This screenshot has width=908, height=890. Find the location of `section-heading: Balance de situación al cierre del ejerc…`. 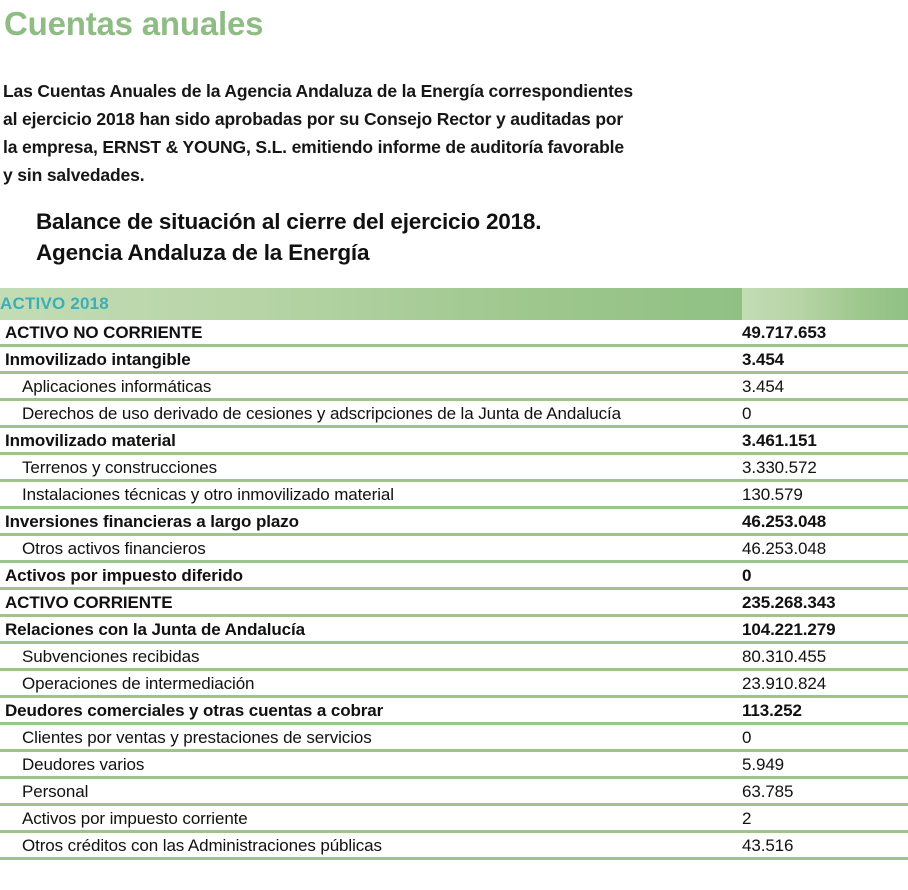

section-heading: Balance de situación al cierre del ejerc… is located at coordinates (456, 237).